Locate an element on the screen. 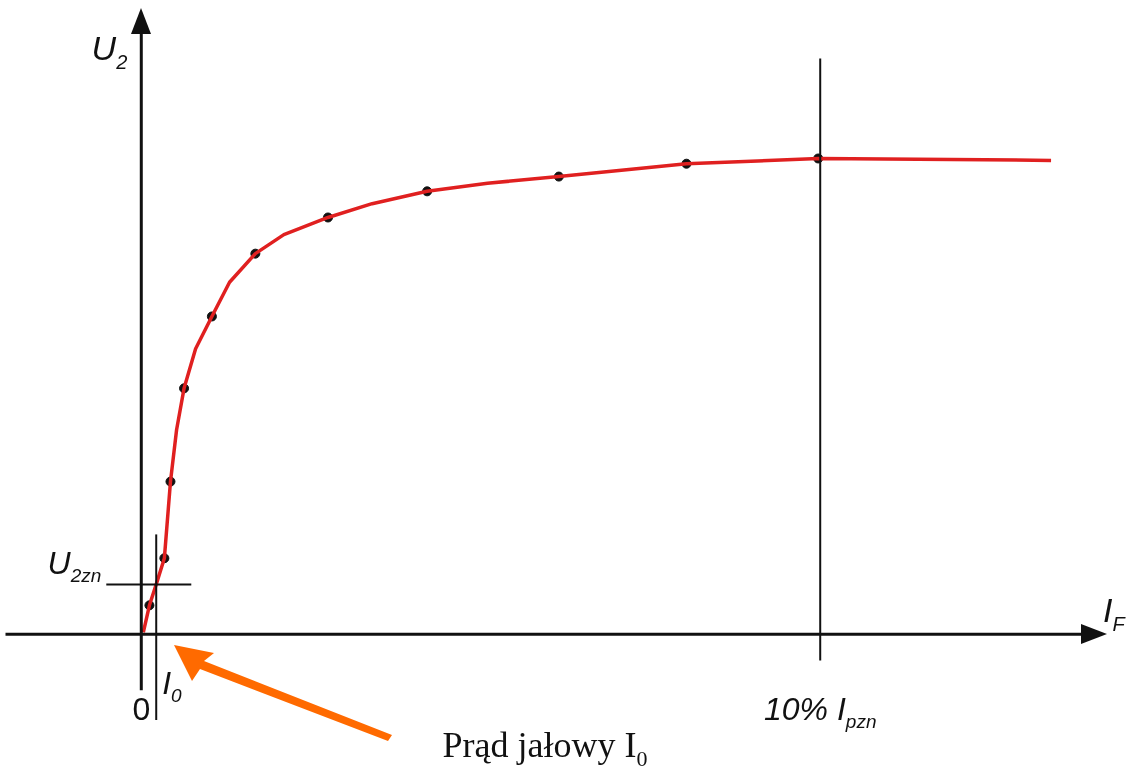 The height and width of the screenshot is (780, 1135). x-tick-label: 0 is located at coordinates (141, 709).